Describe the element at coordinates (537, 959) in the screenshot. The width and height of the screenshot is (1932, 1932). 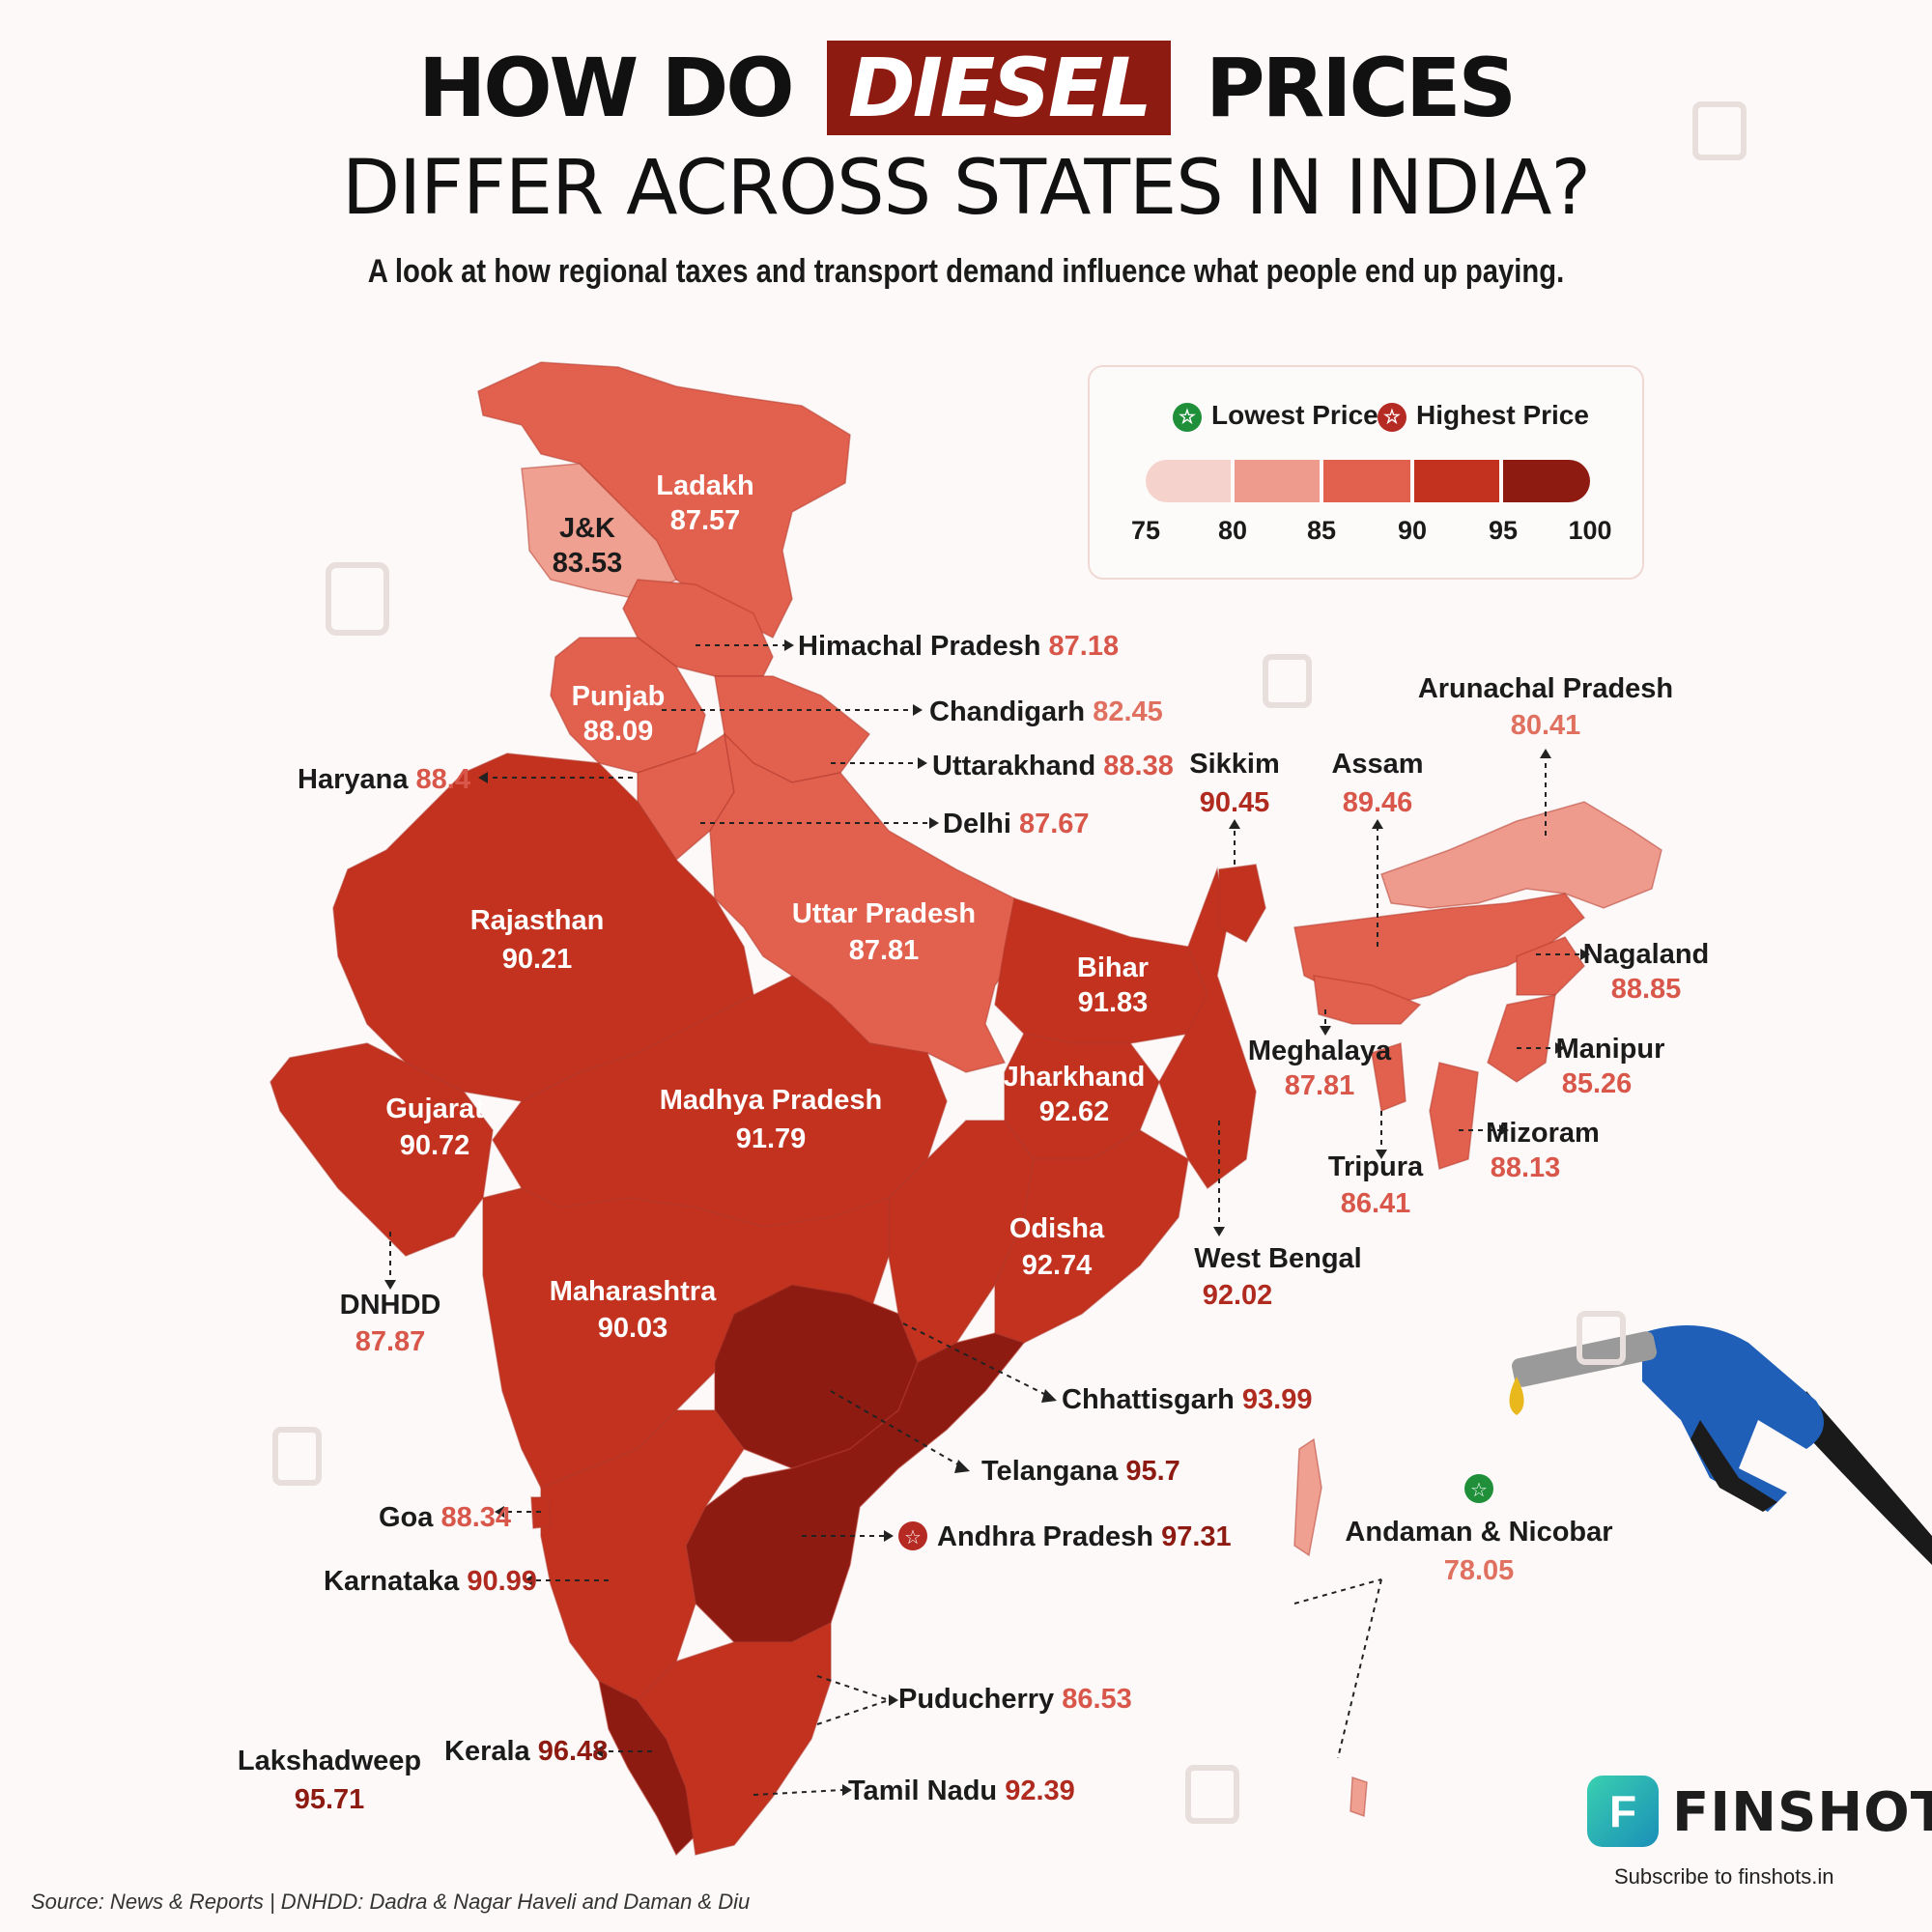
I see `value-rajasthan: 90.21` at that location.